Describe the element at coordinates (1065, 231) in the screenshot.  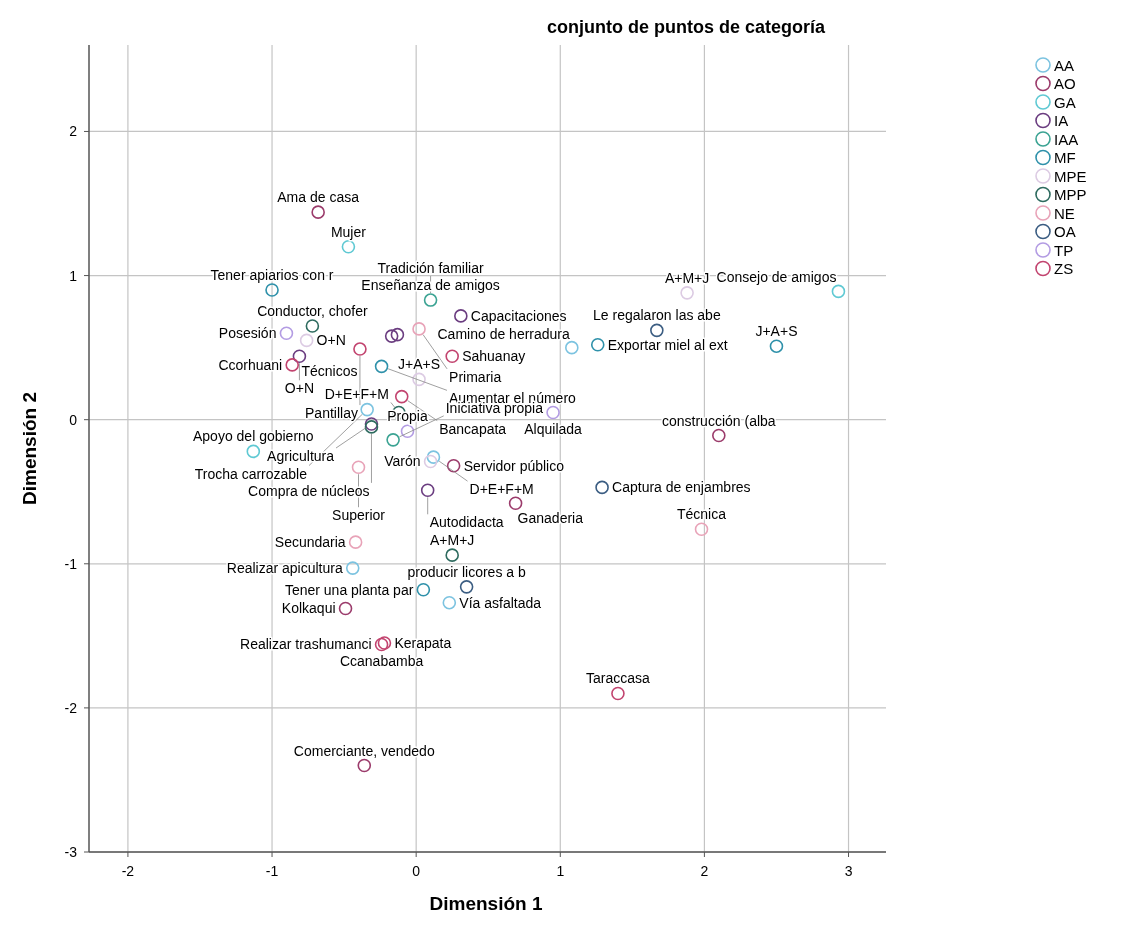
I see `legend-label: OA` at that location.